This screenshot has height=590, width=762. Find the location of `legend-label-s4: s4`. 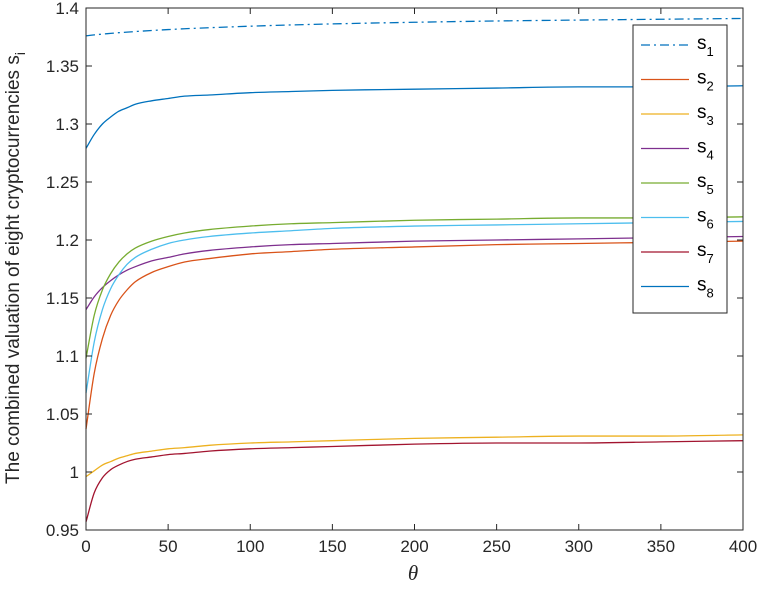

legend-label-s4: s4 is located at coordinates (705, 150).